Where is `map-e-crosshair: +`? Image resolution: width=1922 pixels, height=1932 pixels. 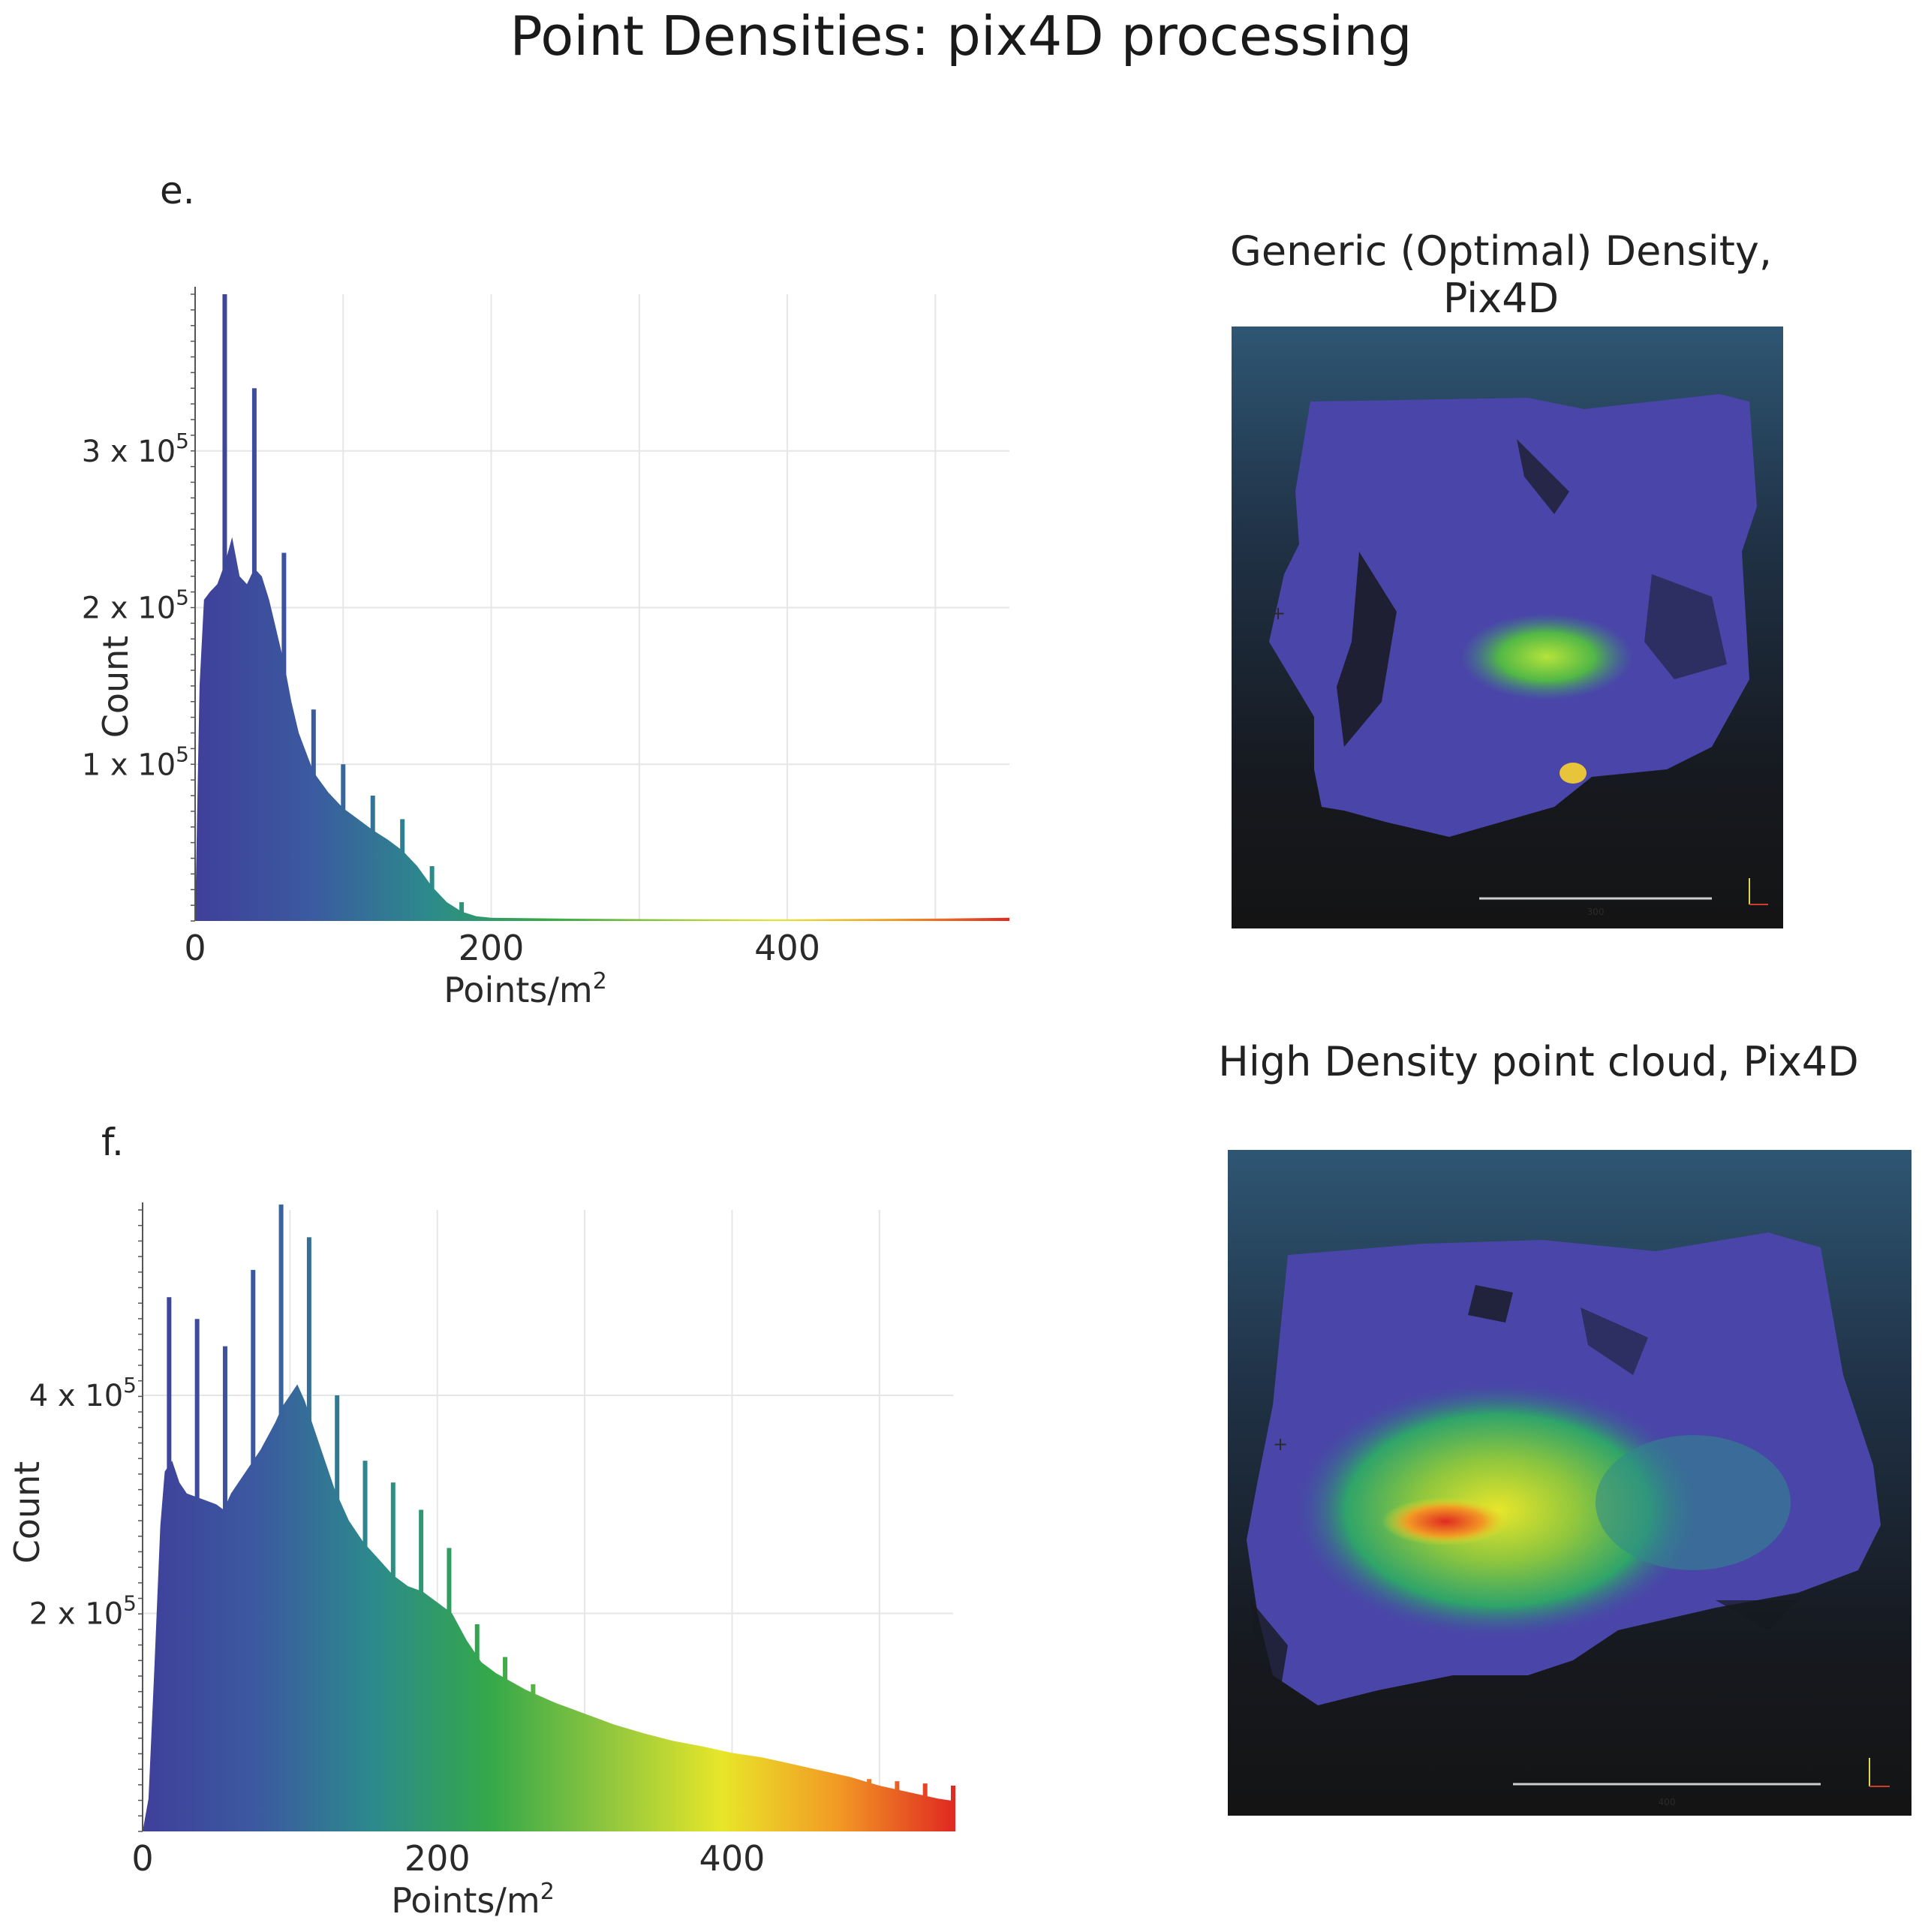
map-e-crosshair: + is located at coordinates (1278, 613).